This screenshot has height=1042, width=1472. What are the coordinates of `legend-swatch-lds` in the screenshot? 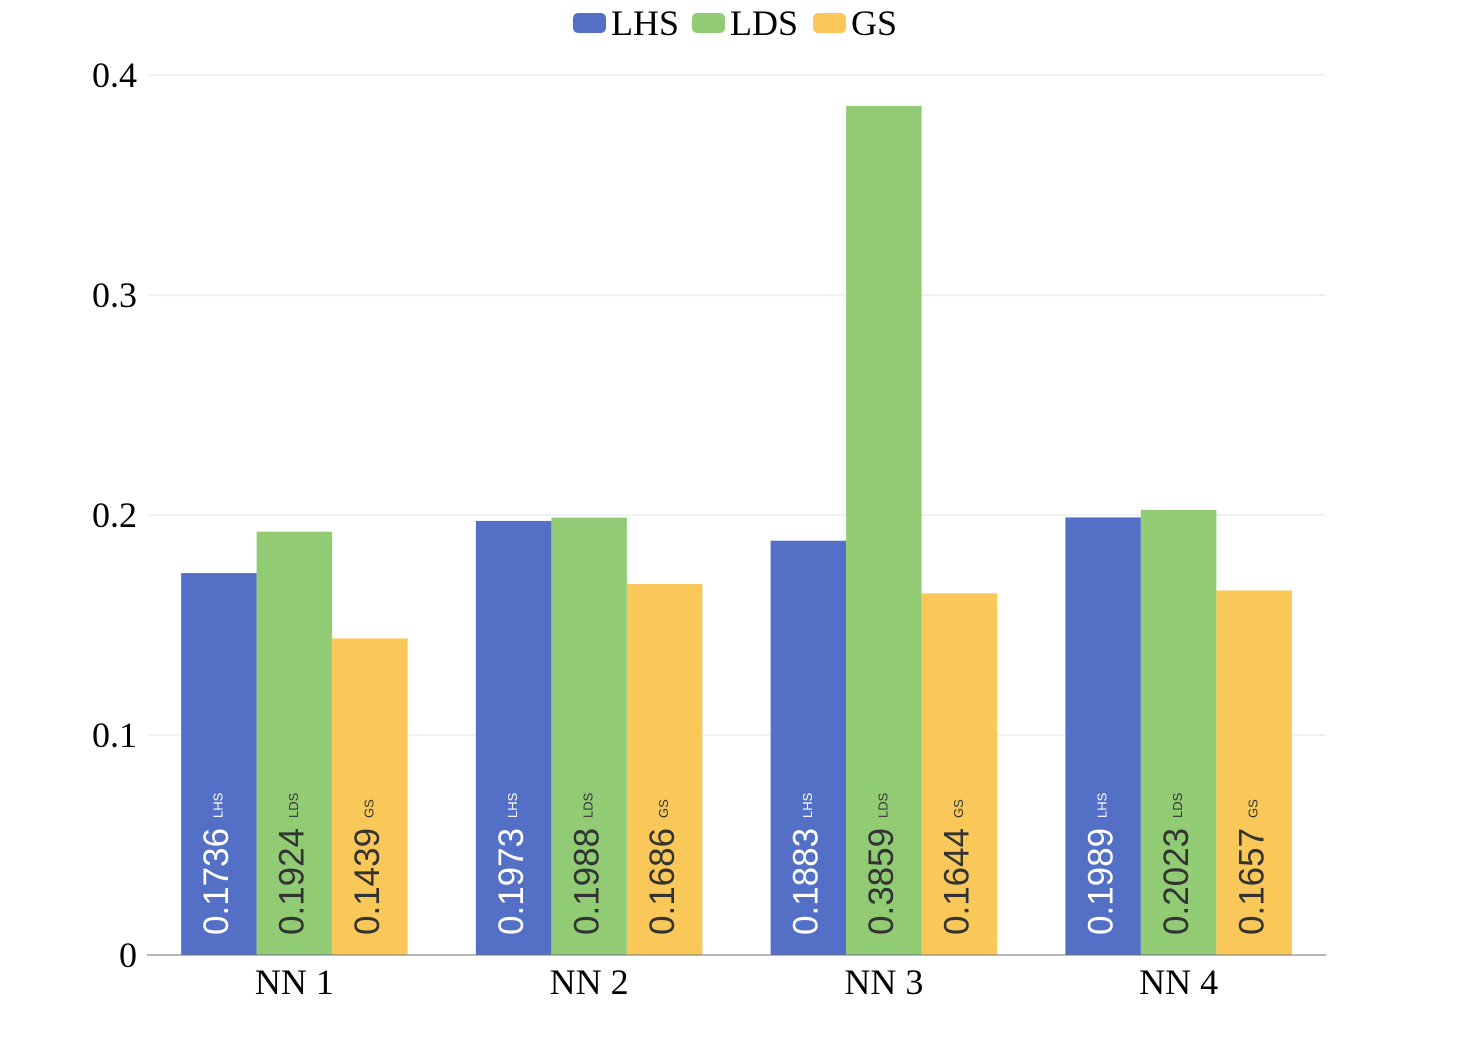 It's located at (708, 23).